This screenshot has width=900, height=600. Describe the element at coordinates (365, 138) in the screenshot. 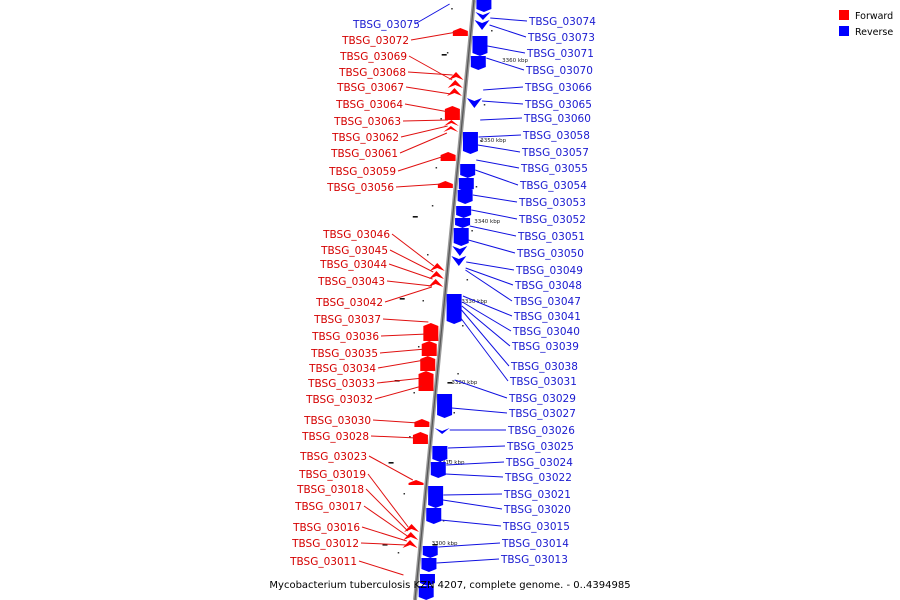

I see `forward-gene-label: TBSG_03062` at that location.